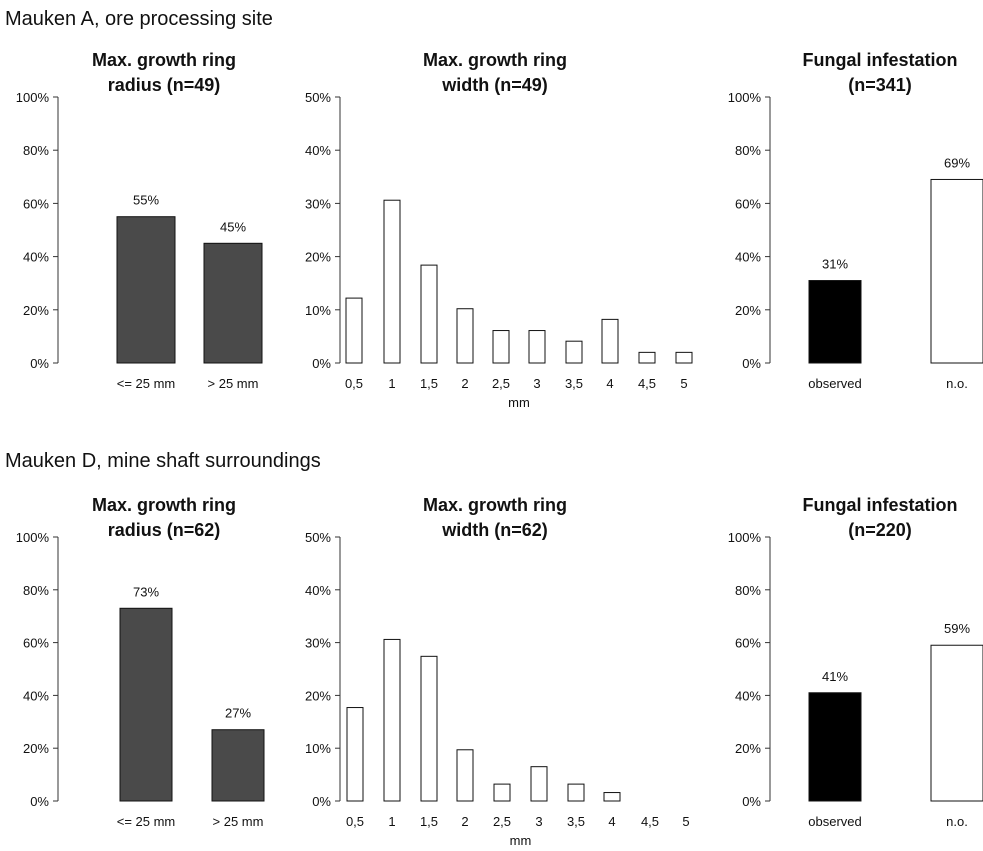 This screenshot has height=851, width=983. What do you see at coordinates (146, 821) in the screenshot?
I see `x-tick-label: <= 25 mm` at bounding box center [146, 821].